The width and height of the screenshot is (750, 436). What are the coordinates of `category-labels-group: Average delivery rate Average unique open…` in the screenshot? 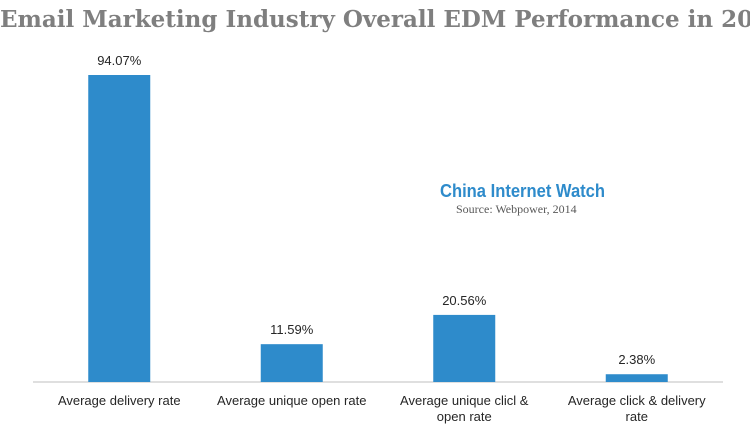 It's located at (382, 408).